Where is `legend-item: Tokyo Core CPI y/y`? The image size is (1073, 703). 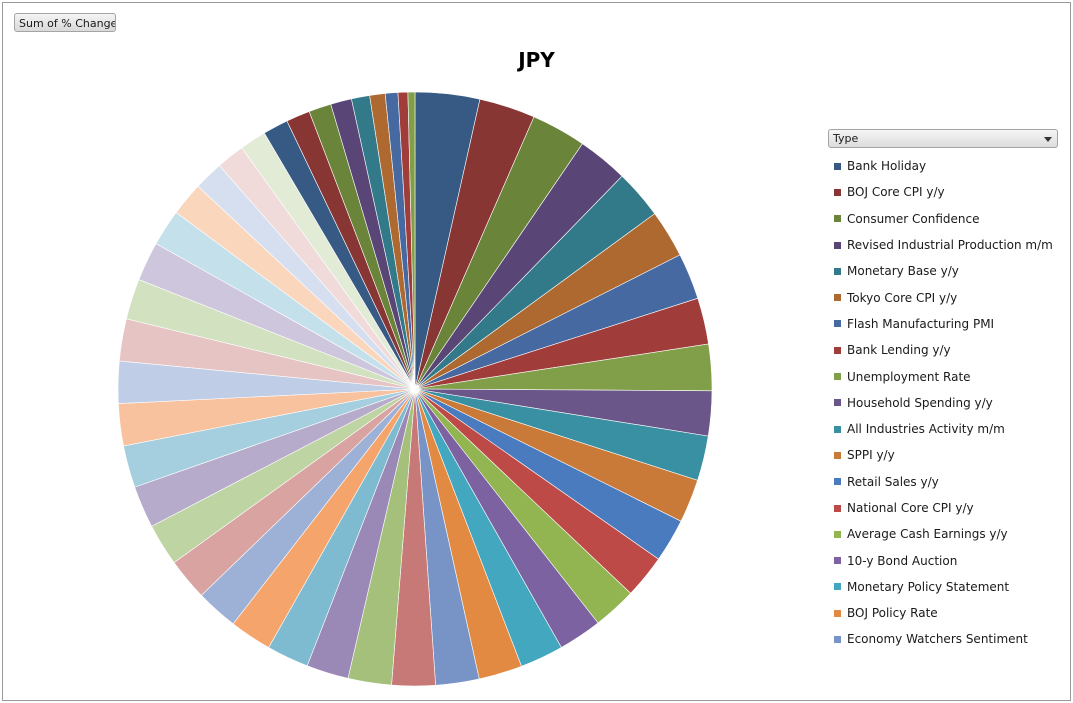 legend-item: Tokyo Core CPI y/y is located at coordinates (943, 297).